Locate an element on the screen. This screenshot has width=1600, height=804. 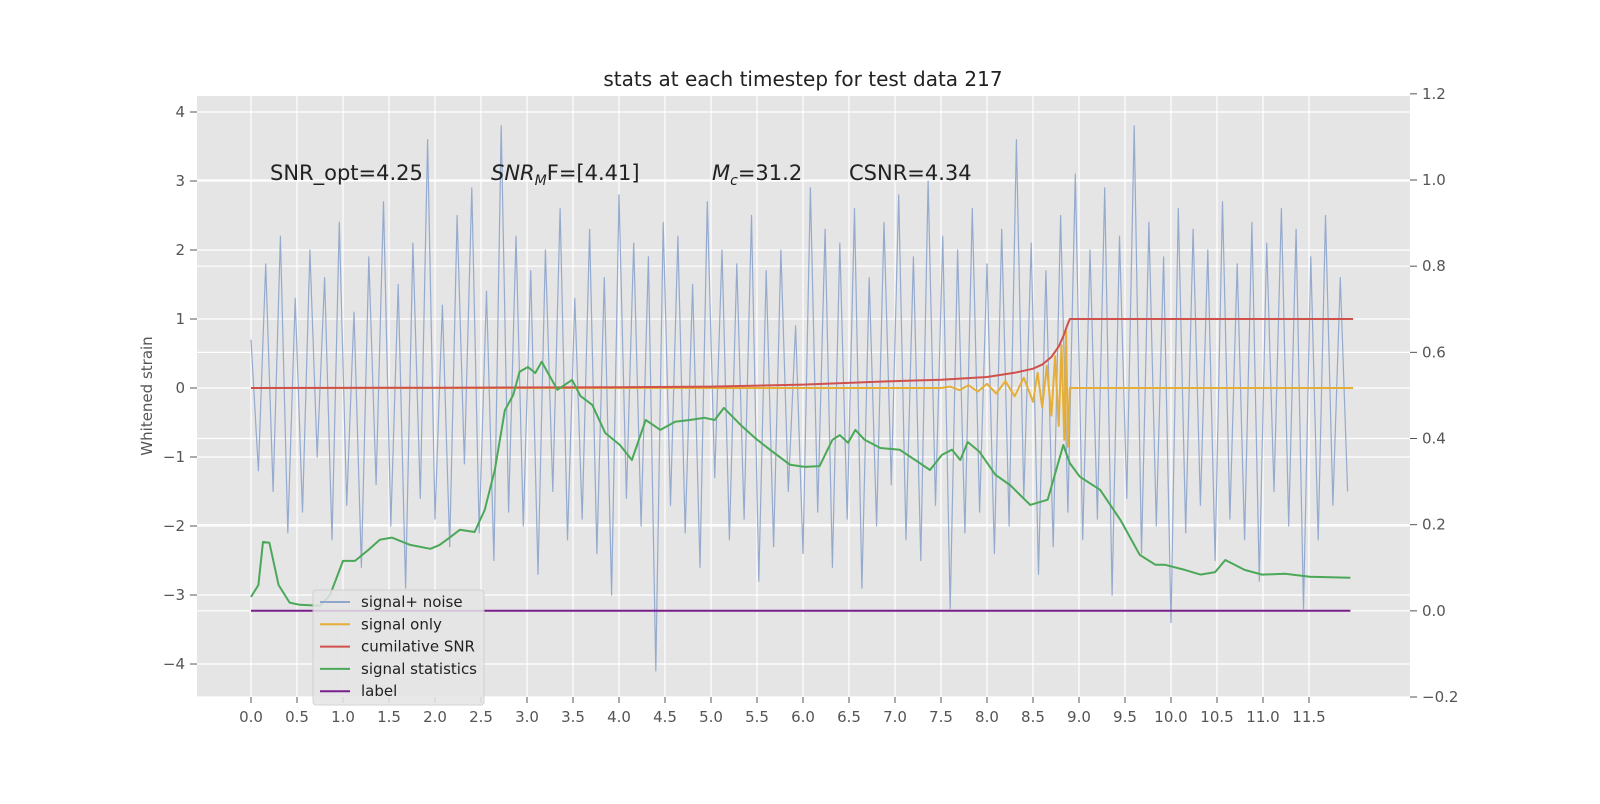
x-tick-label: 1.5 is located at coordinates (389, 717).